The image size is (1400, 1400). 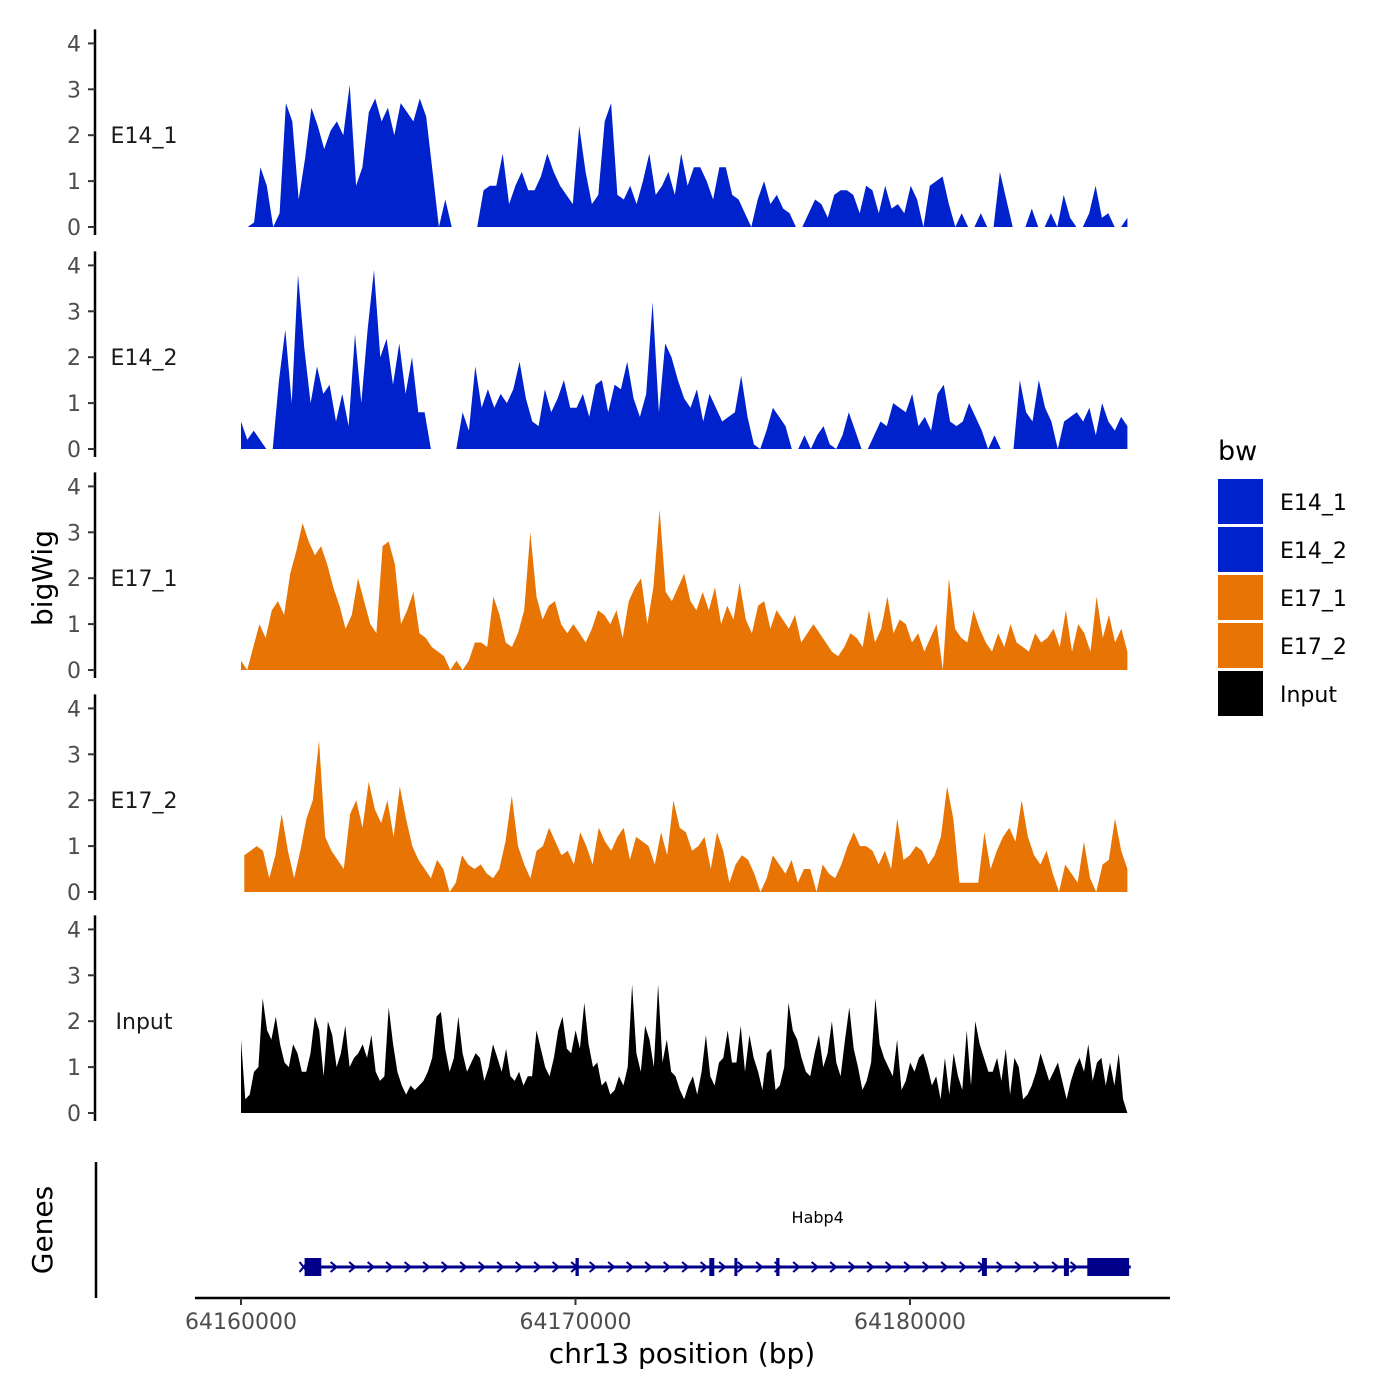 I want to click on legend-label: Input, so click(x=1308, y=695).